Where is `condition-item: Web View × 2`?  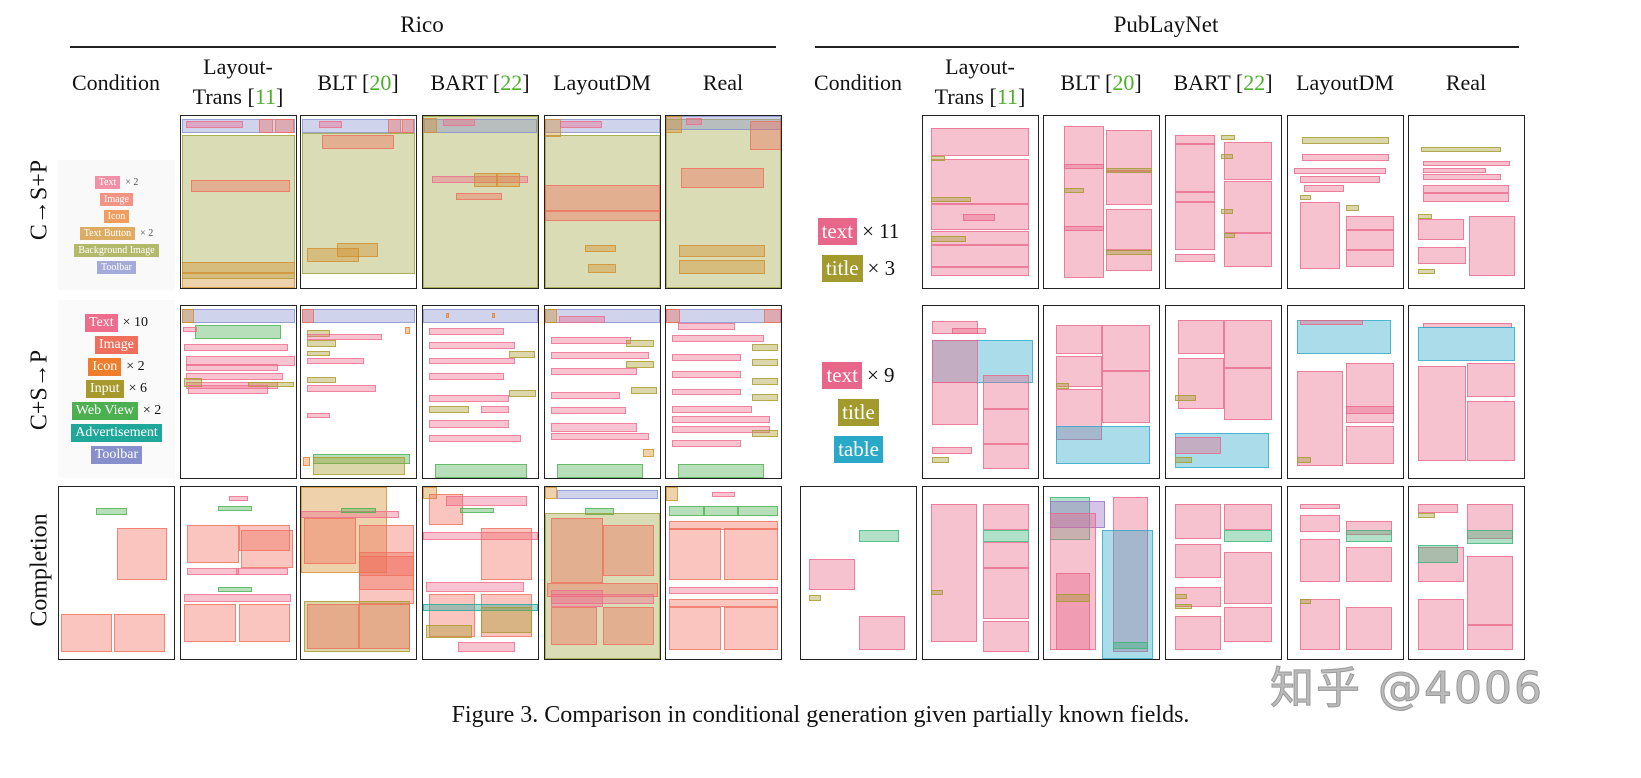
condition-item: Web View × 2 is located at coordinates (116, 411).